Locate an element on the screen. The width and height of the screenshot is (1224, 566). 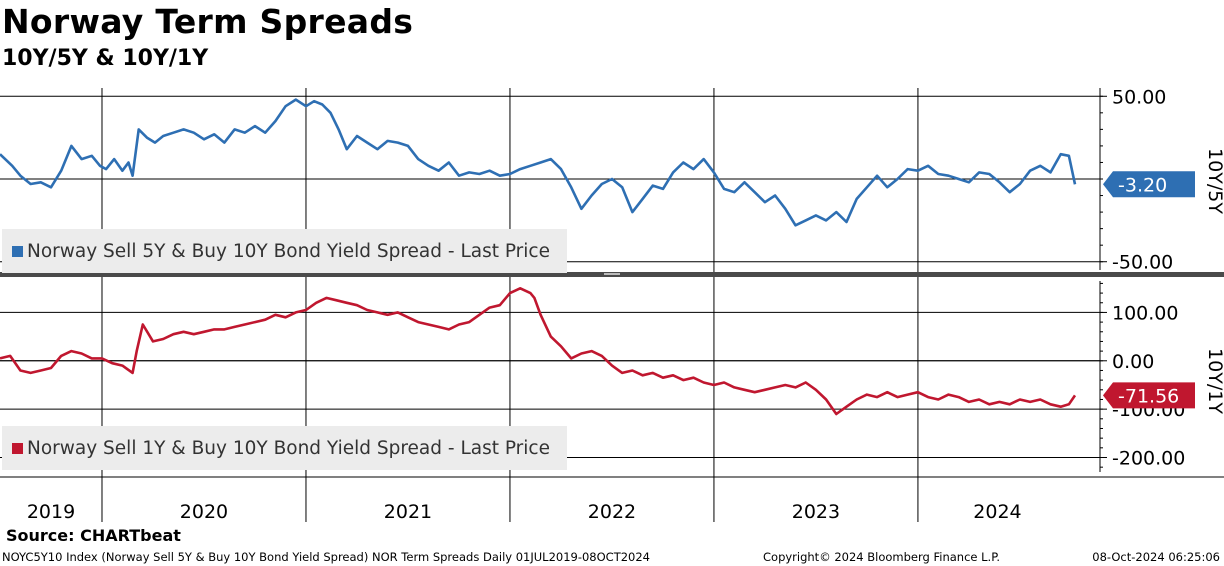
legend-swatch-top is located at coordinates (17, 251).